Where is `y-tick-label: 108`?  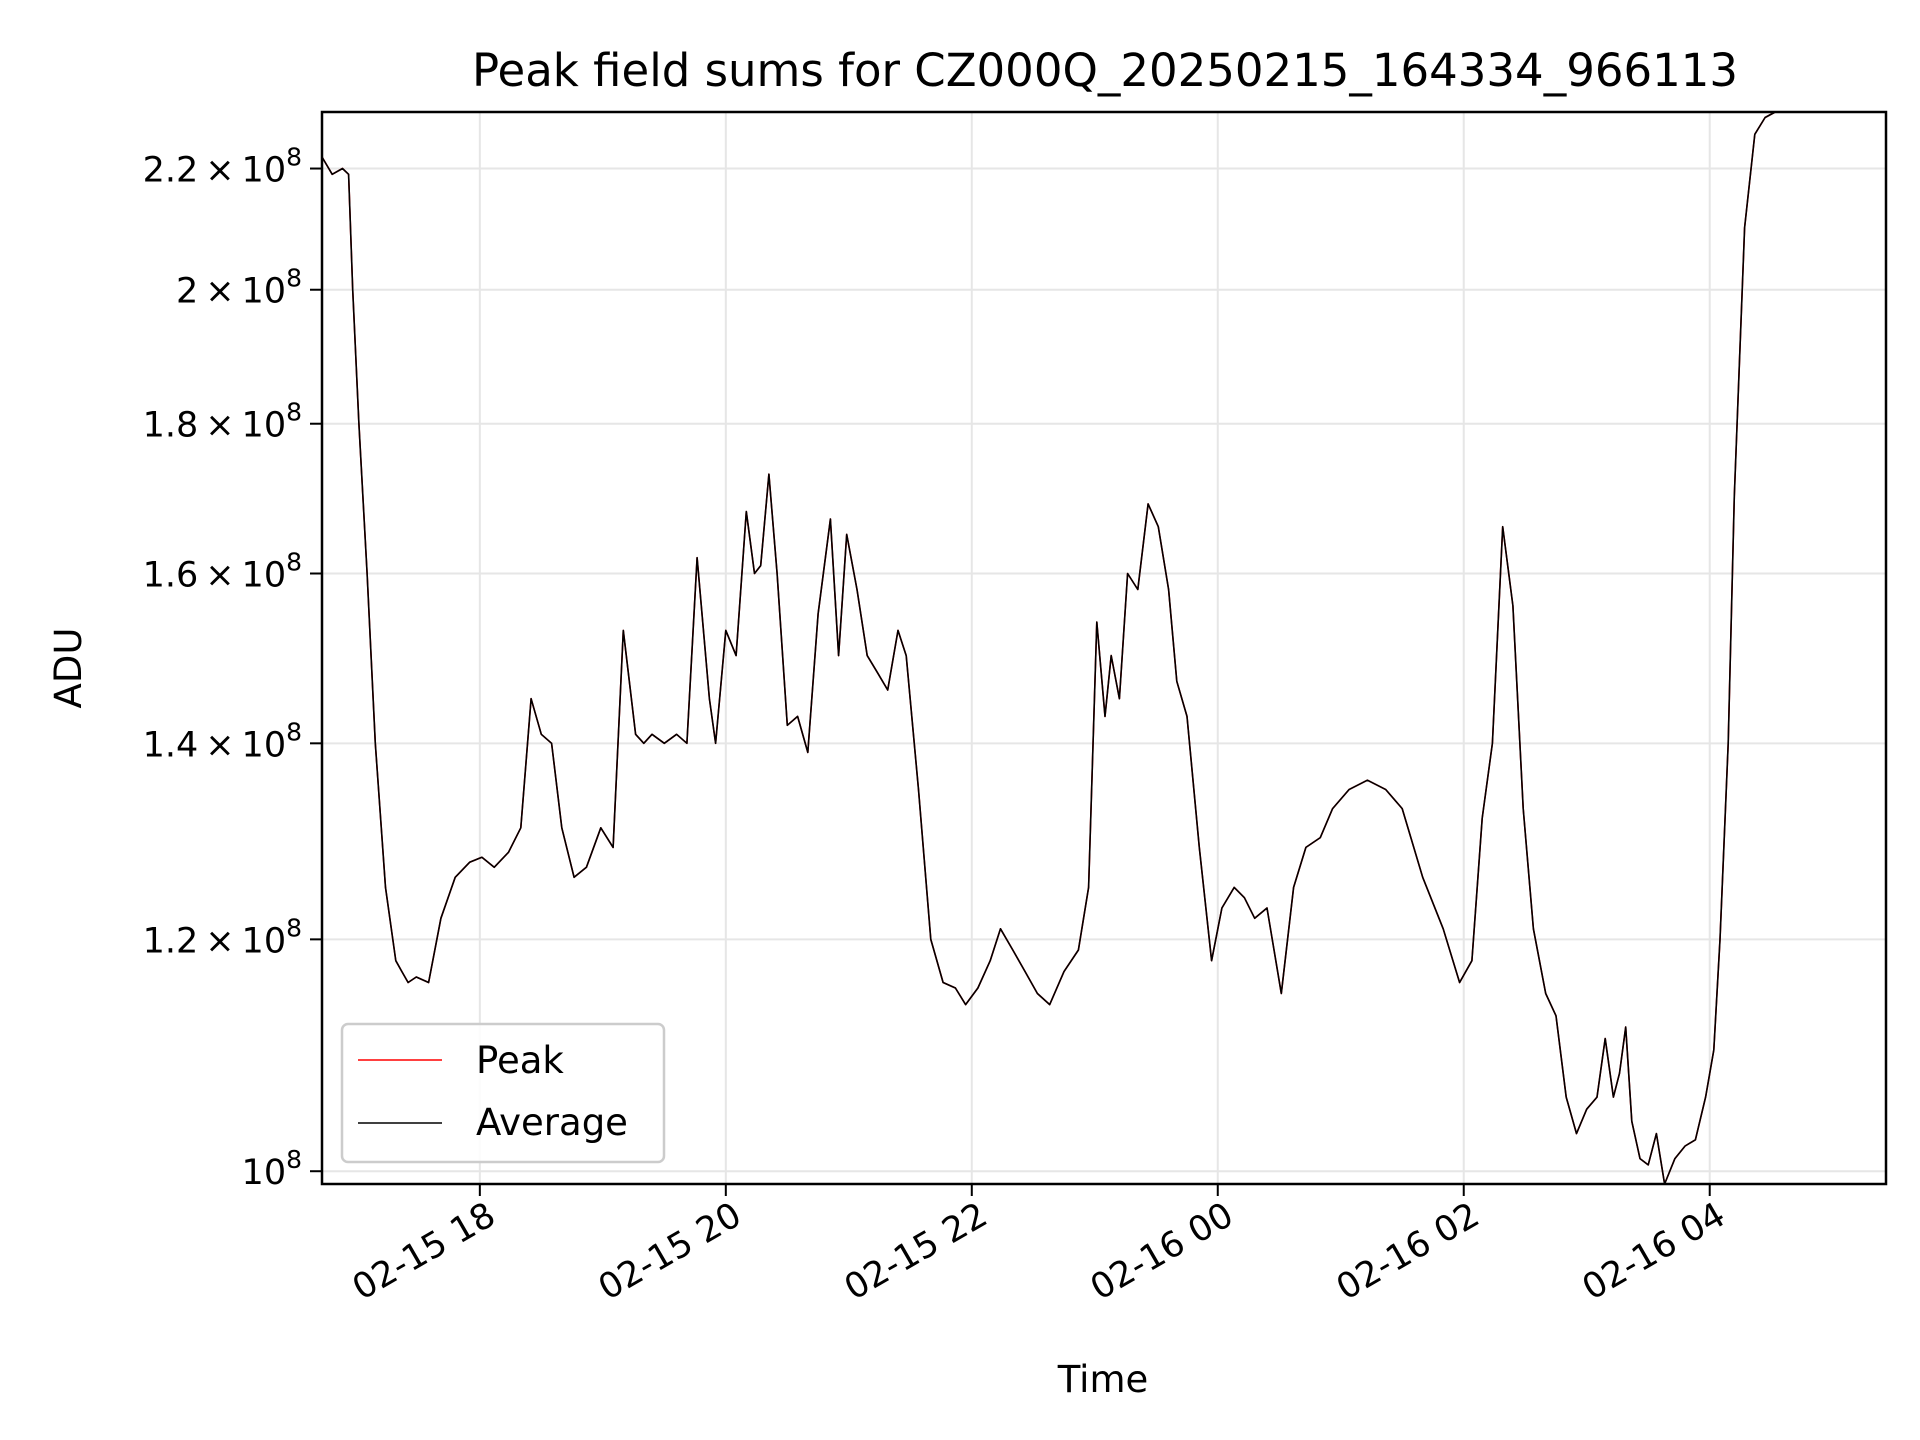
y-tick-label: 108 is located at coordinates (272, 1169).